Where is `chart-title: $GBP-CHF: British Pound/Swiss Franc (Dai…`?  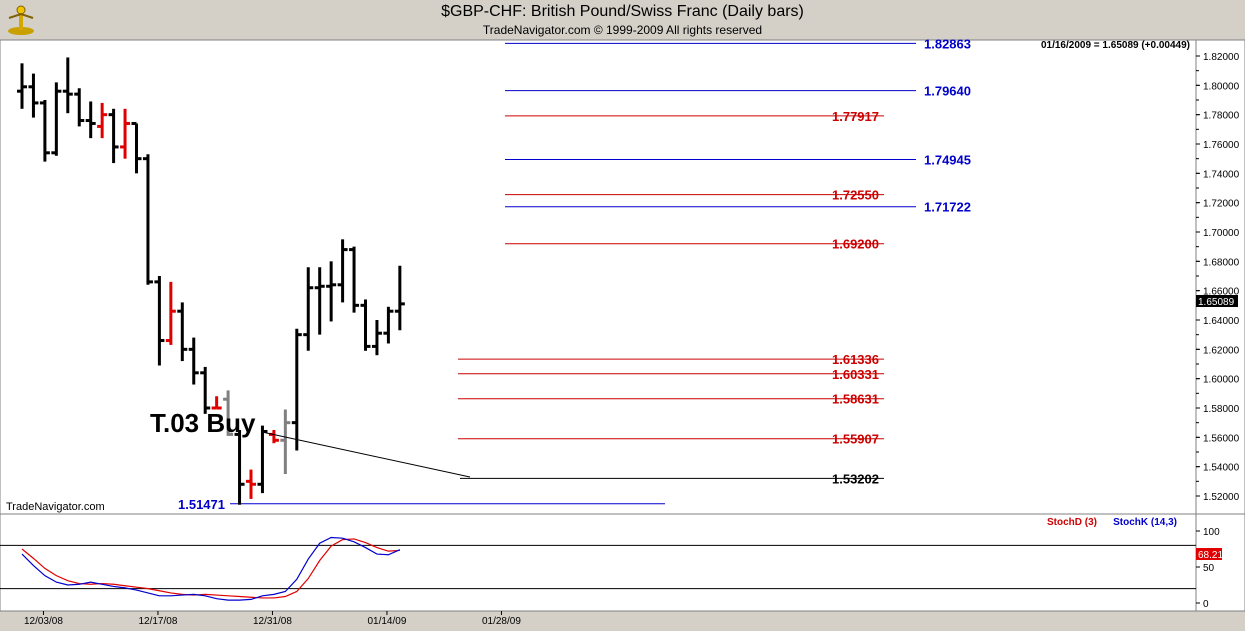 chart-title: $GBP-CHF: British Pound/Swiss Franc (Dai… is located at coordinates (622, 11).